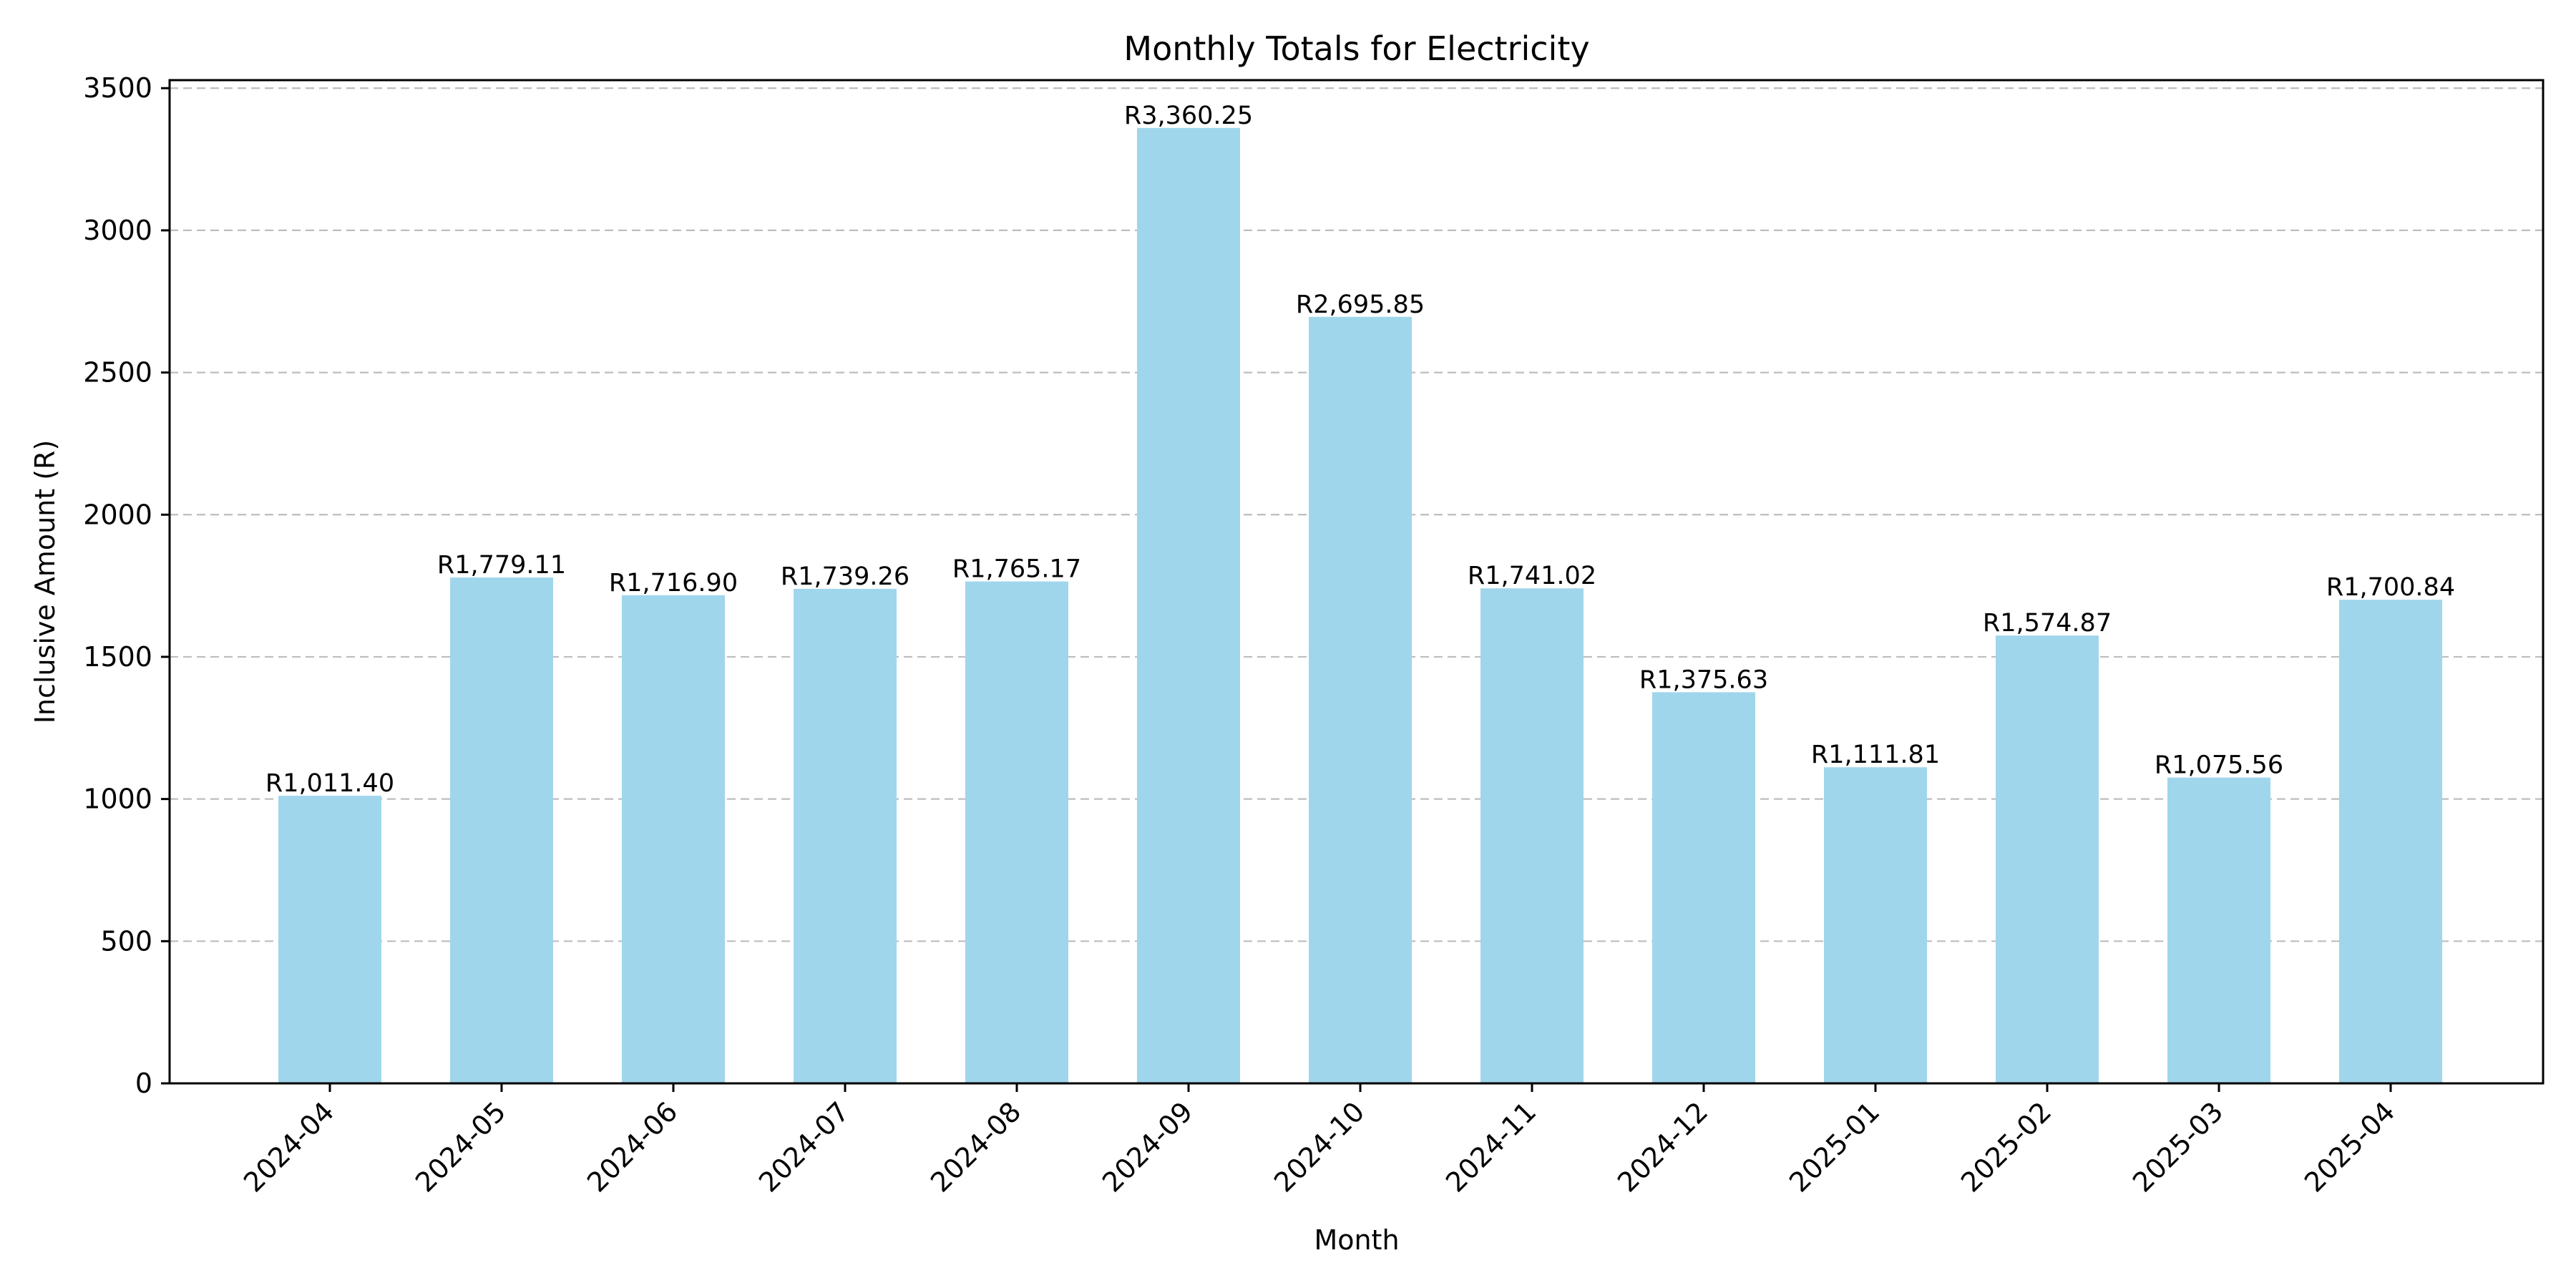  What do you see at coordinates (126, 941) in the screenshot?
I see `y-tick-label: 500` at bounding box center [126, 941].